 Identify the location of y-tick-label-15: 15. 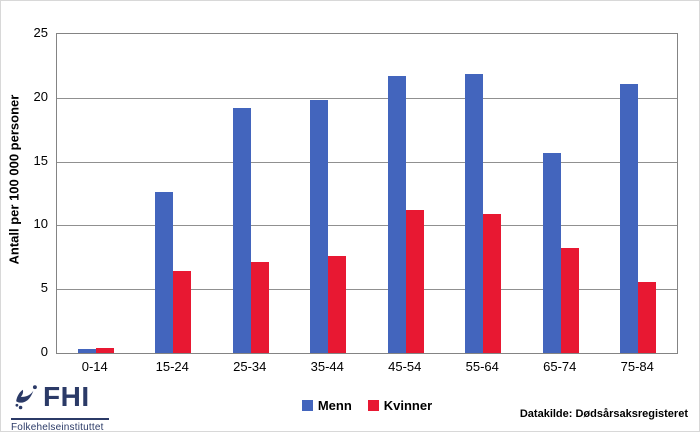
(40, 160).